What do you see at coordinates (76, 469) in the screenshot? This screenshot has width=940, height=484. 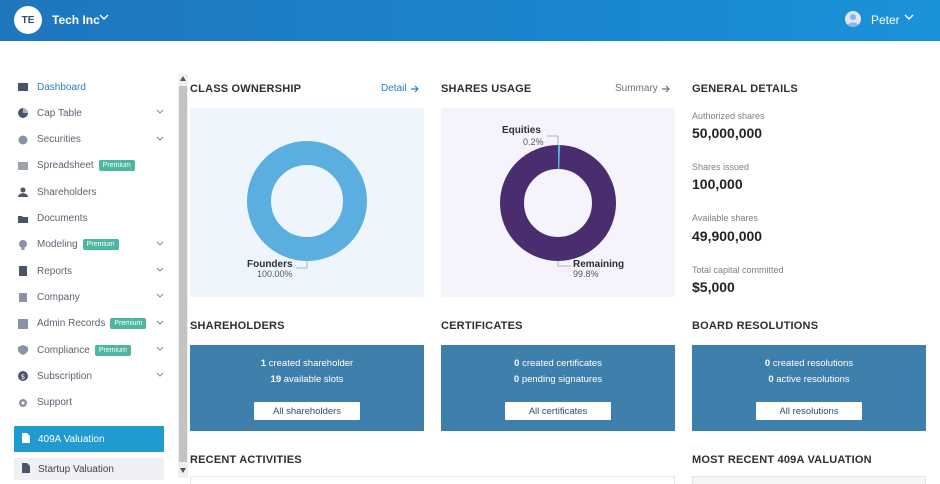 I see `startup-valuation-label: Startup Valuation` at bounding box center [76, 469].